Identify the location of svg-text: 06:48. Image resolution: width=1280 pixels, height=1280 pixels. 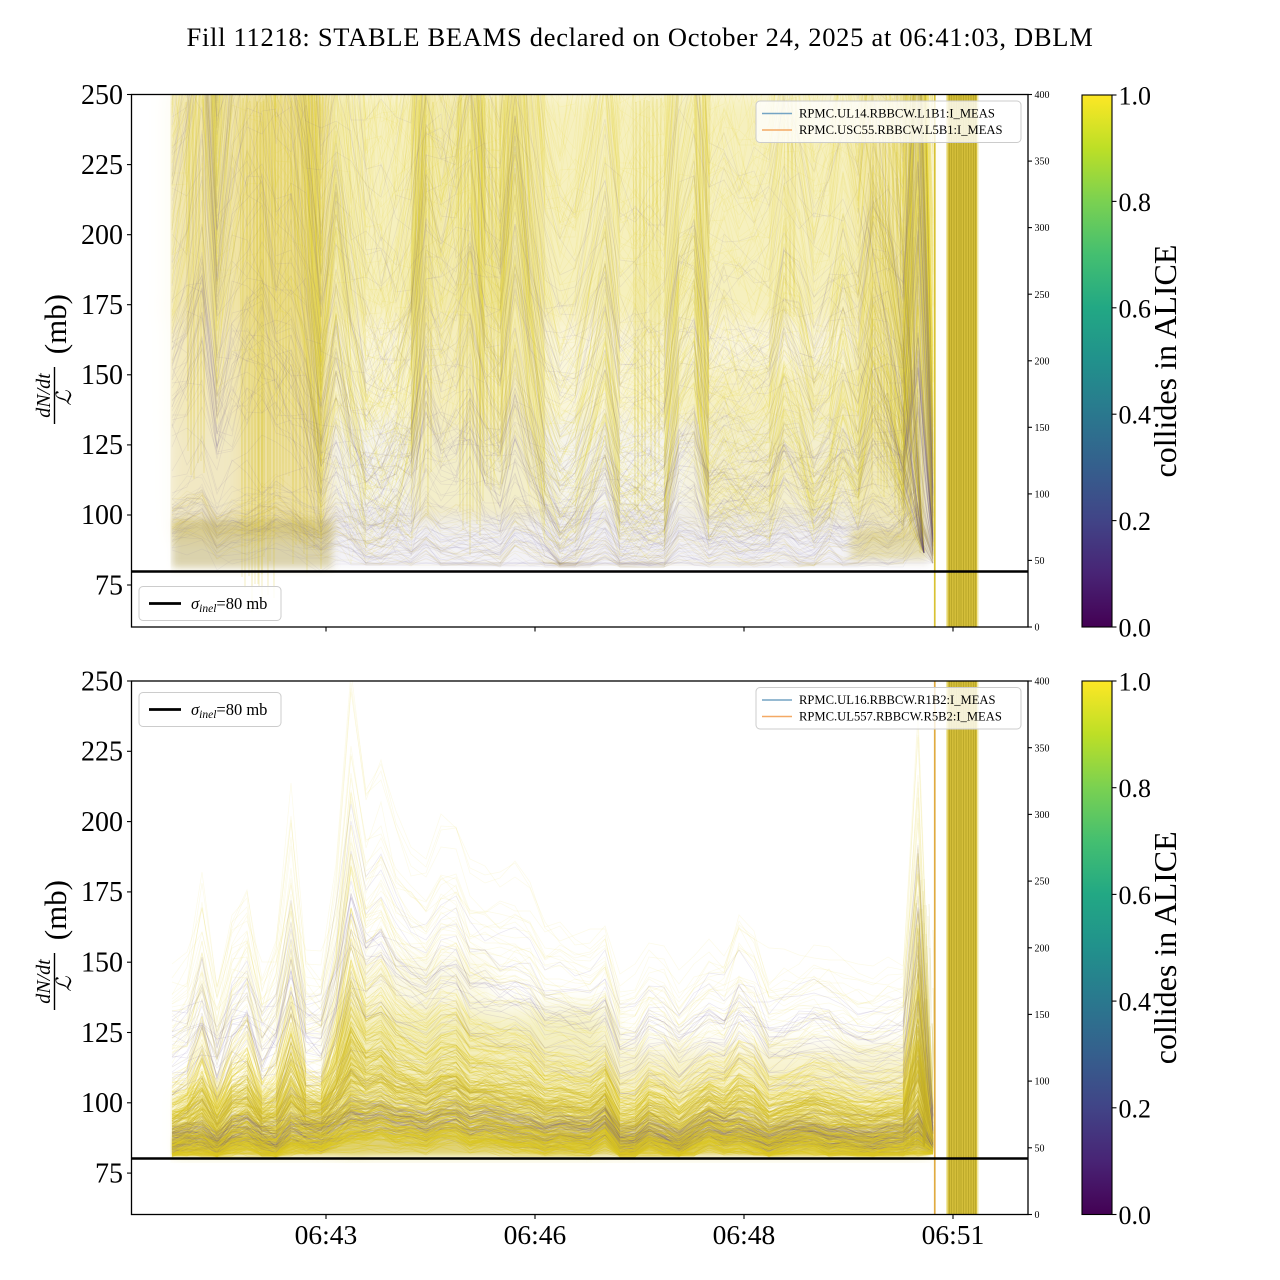
(744, 1234).